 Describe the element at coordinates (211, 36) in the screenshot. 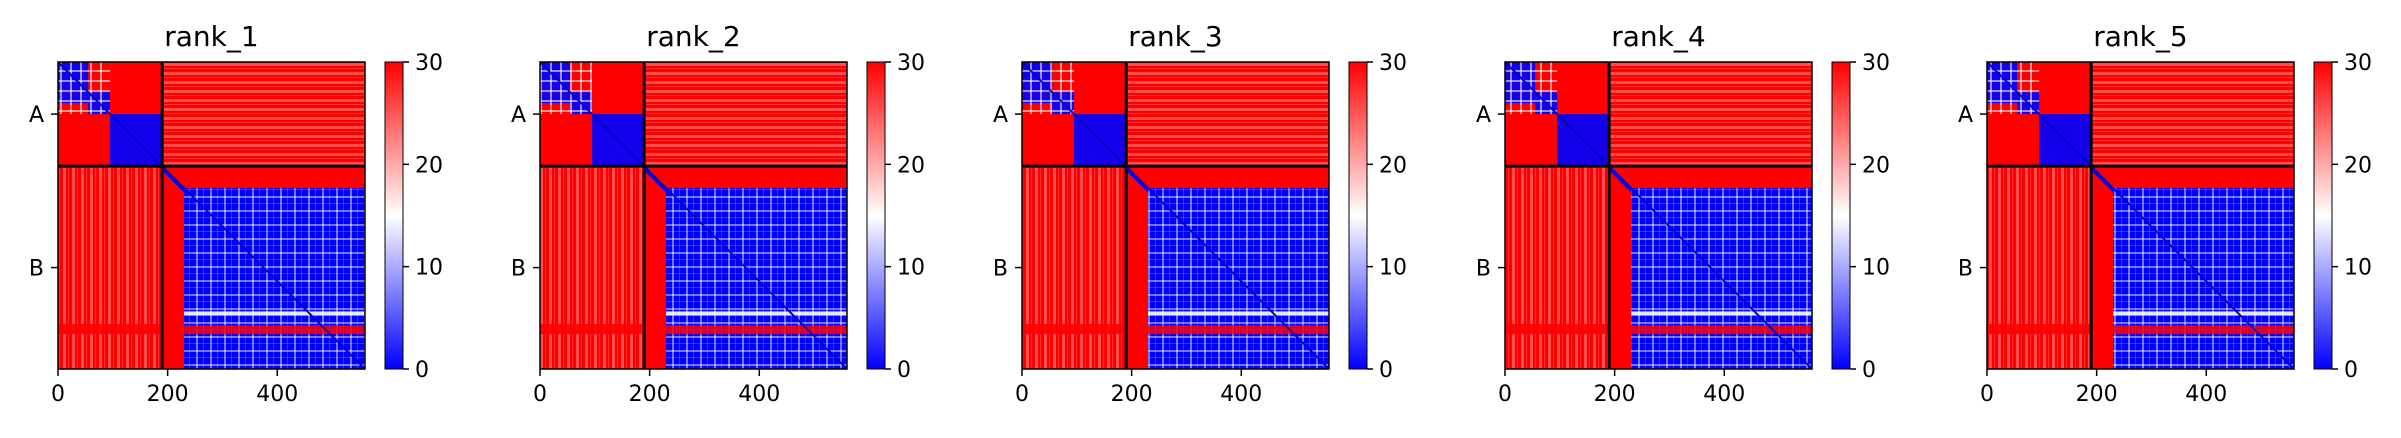

I see `panel-title: rank_1` at that location.